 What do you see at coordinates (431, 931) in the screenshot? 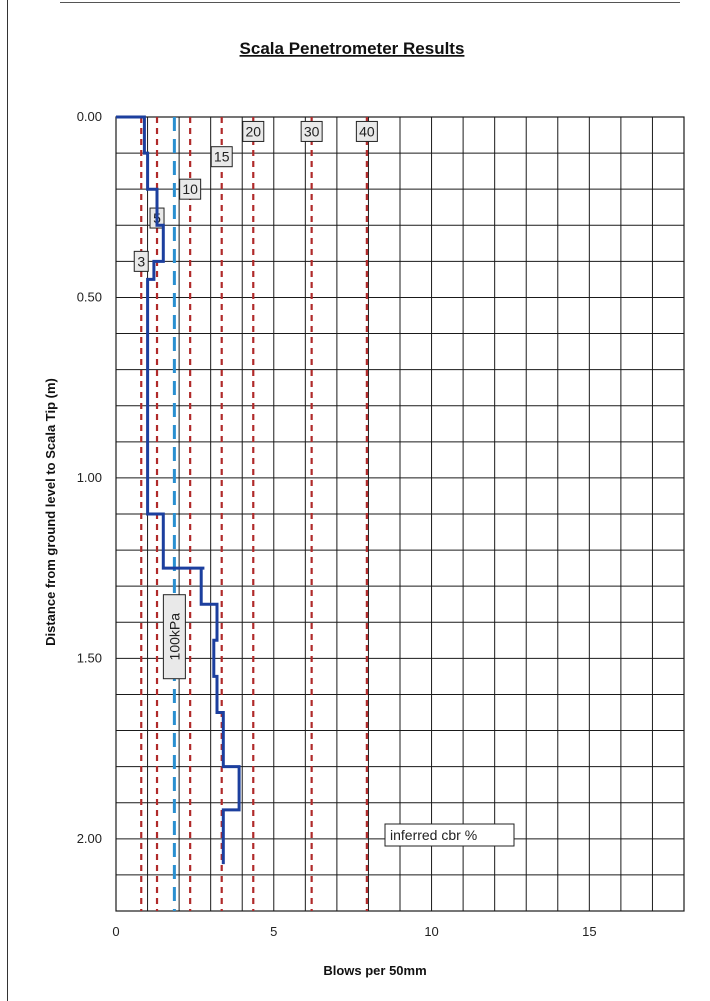
I see `x-tick-label: 10` at bounding box center [431, 931].